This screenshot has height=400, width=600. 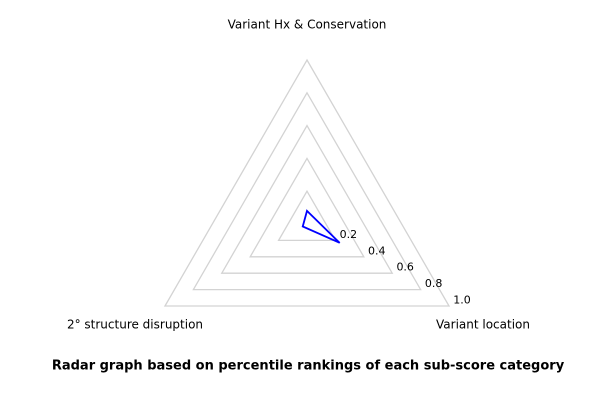 What do you see at coordinates (483, 324) in the screenshot?
I see `axis-label-variant-location: Variant location` at bounding box center [483, 324].